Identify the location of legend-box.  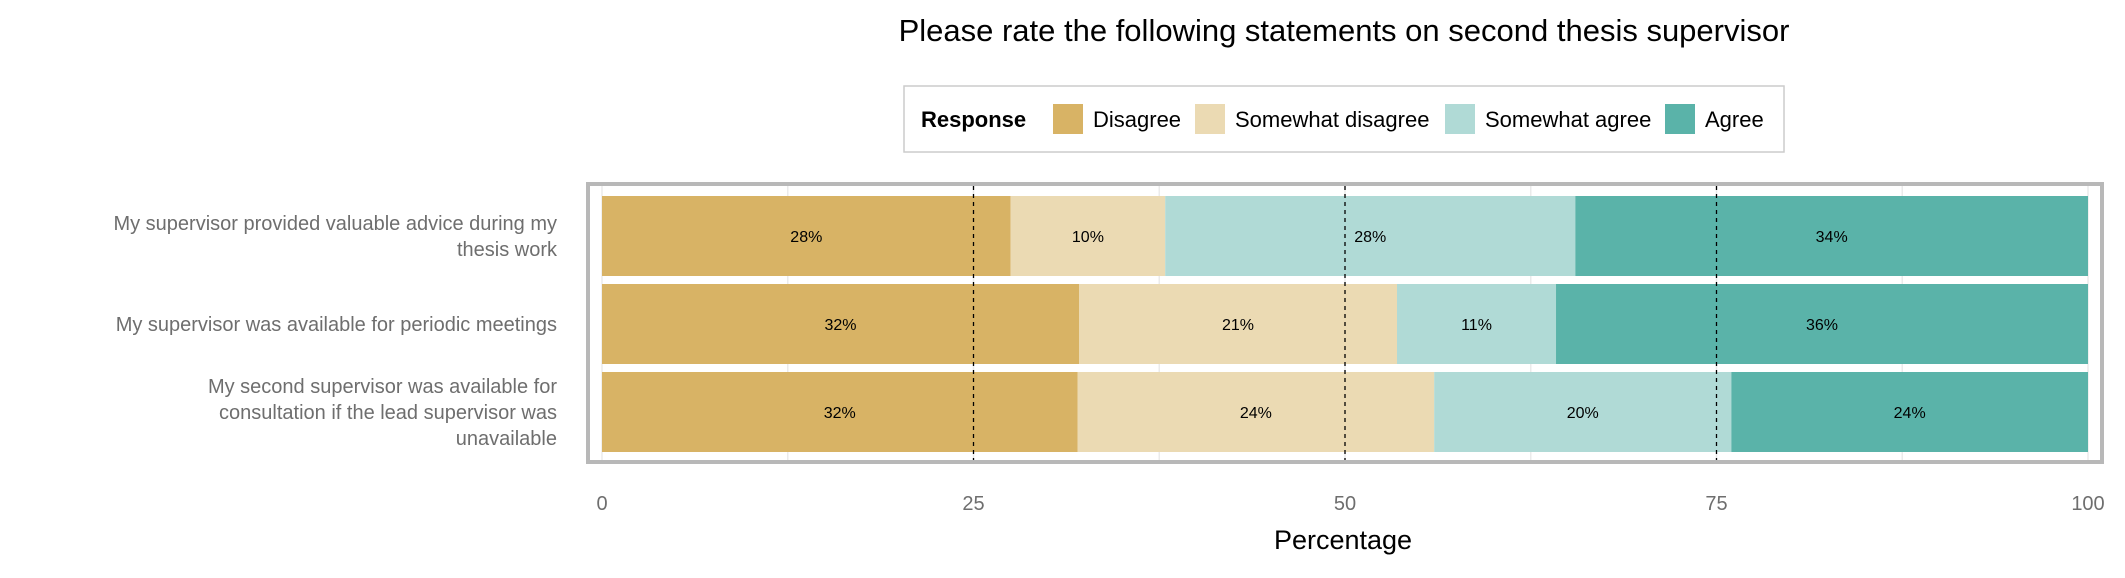
(1344, 119).